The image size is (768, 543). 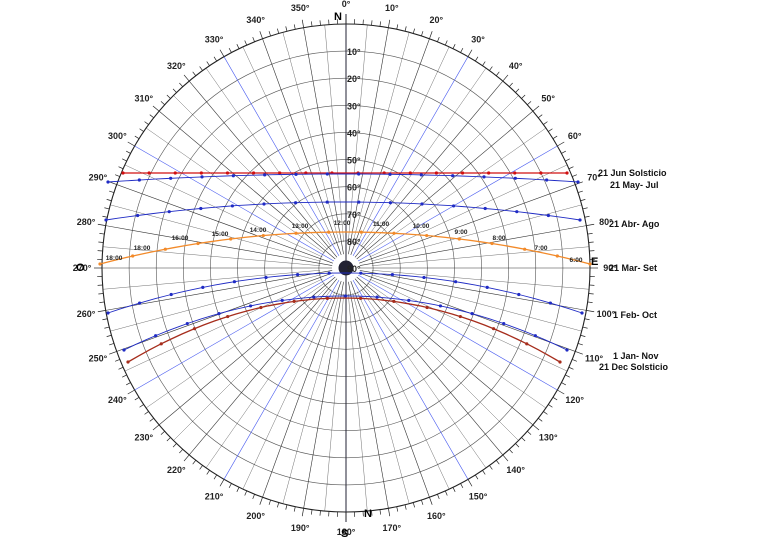 What do you see at coordinates (176, 66) in the screenshot?
I see `azimuth-label: 320°` at bounding box center [176, 66].